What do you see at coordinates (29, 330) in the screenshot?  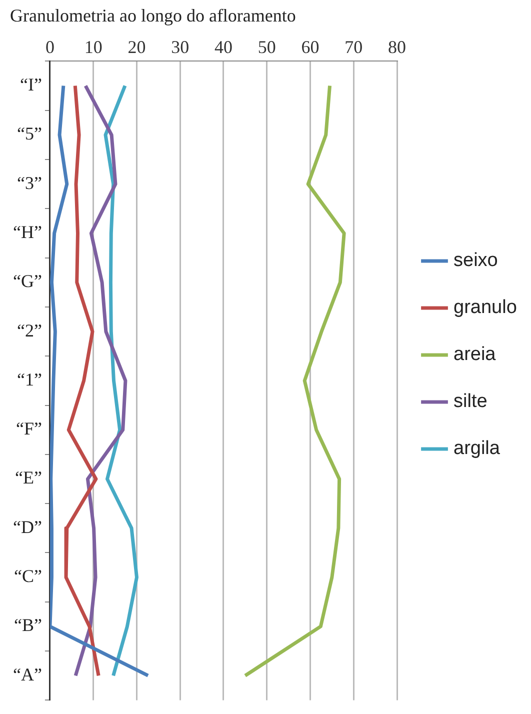 I see `y-tick-label: “2”` at bounding box center [29, 330].